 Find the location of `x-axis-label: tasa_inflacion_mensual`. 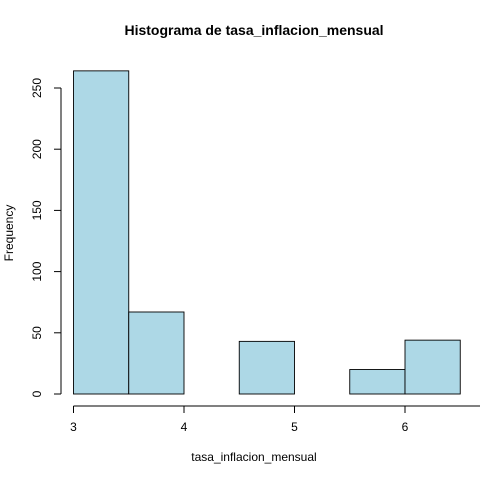

x-axis-label: tasa_inflacion_mensual is located at coordinates (253, 457).